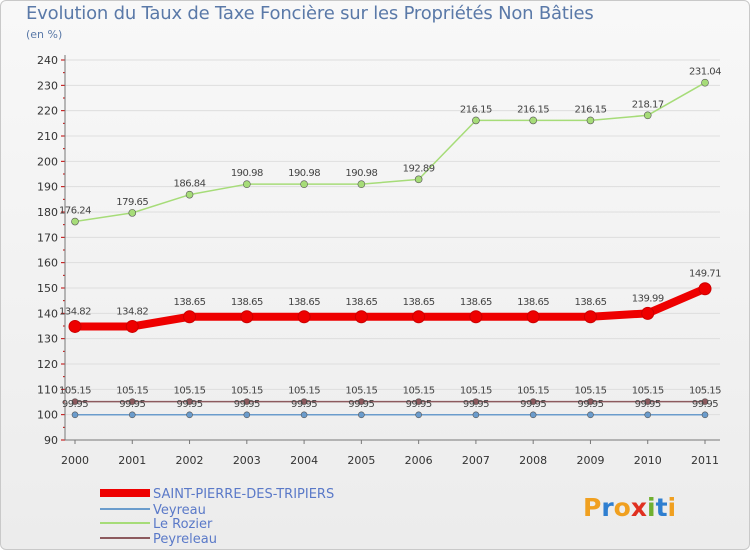 This screenshot has height=550, width=750. What do you see at coordinates (47, 136) in the screenshot?
I see `y-tick-label: 210` at bounding box center [47, 136].